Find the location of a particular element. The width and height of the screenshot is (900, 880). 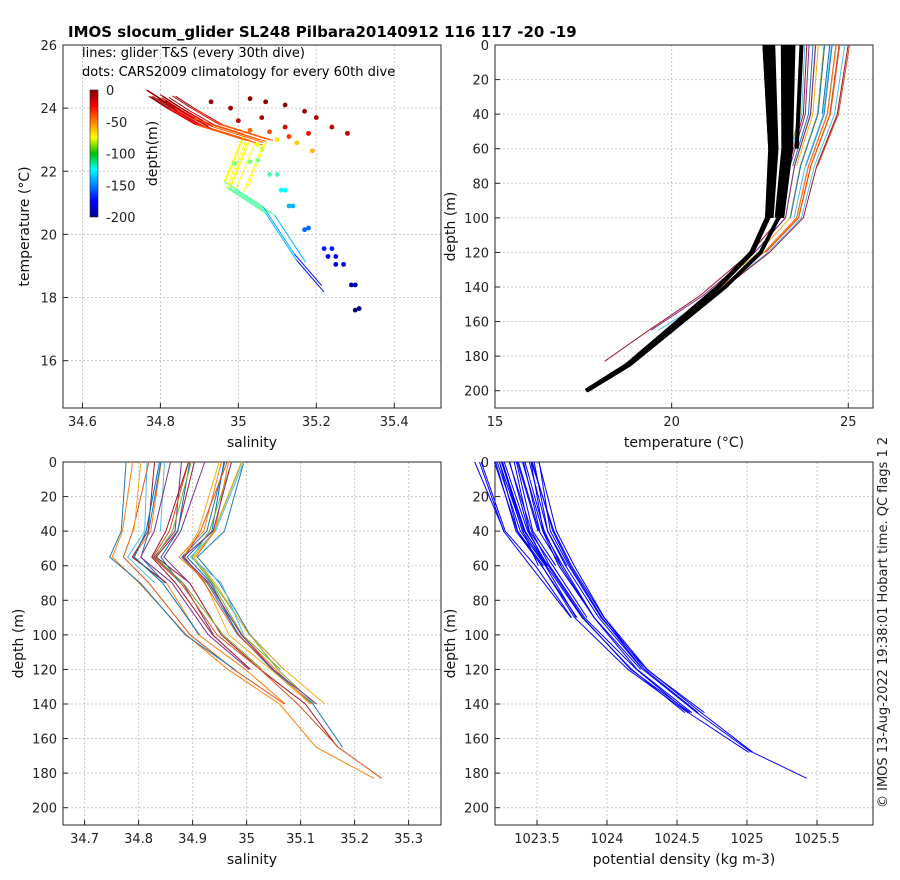

x-tick-label: 34.7 is located at coordinates (84, 839).